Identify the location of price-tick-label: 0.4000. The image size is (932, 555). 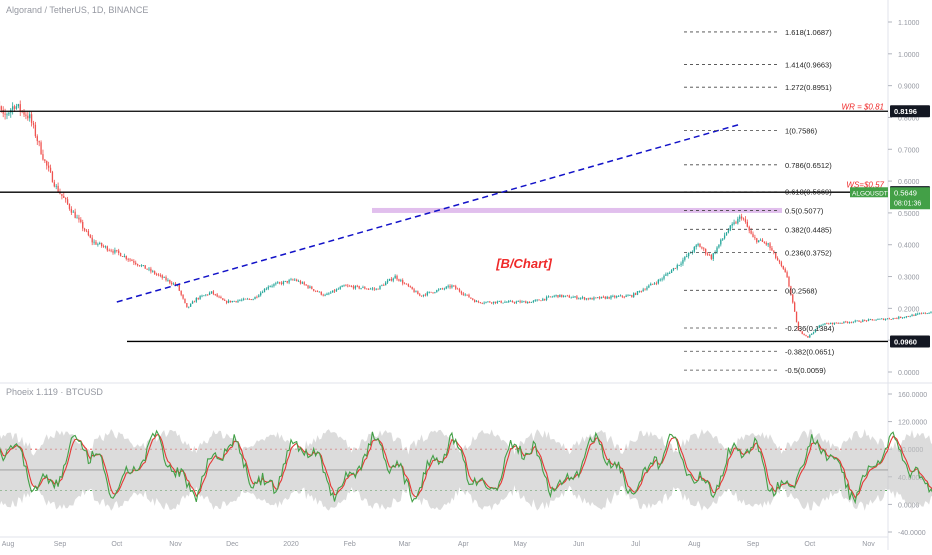
(909, 246).